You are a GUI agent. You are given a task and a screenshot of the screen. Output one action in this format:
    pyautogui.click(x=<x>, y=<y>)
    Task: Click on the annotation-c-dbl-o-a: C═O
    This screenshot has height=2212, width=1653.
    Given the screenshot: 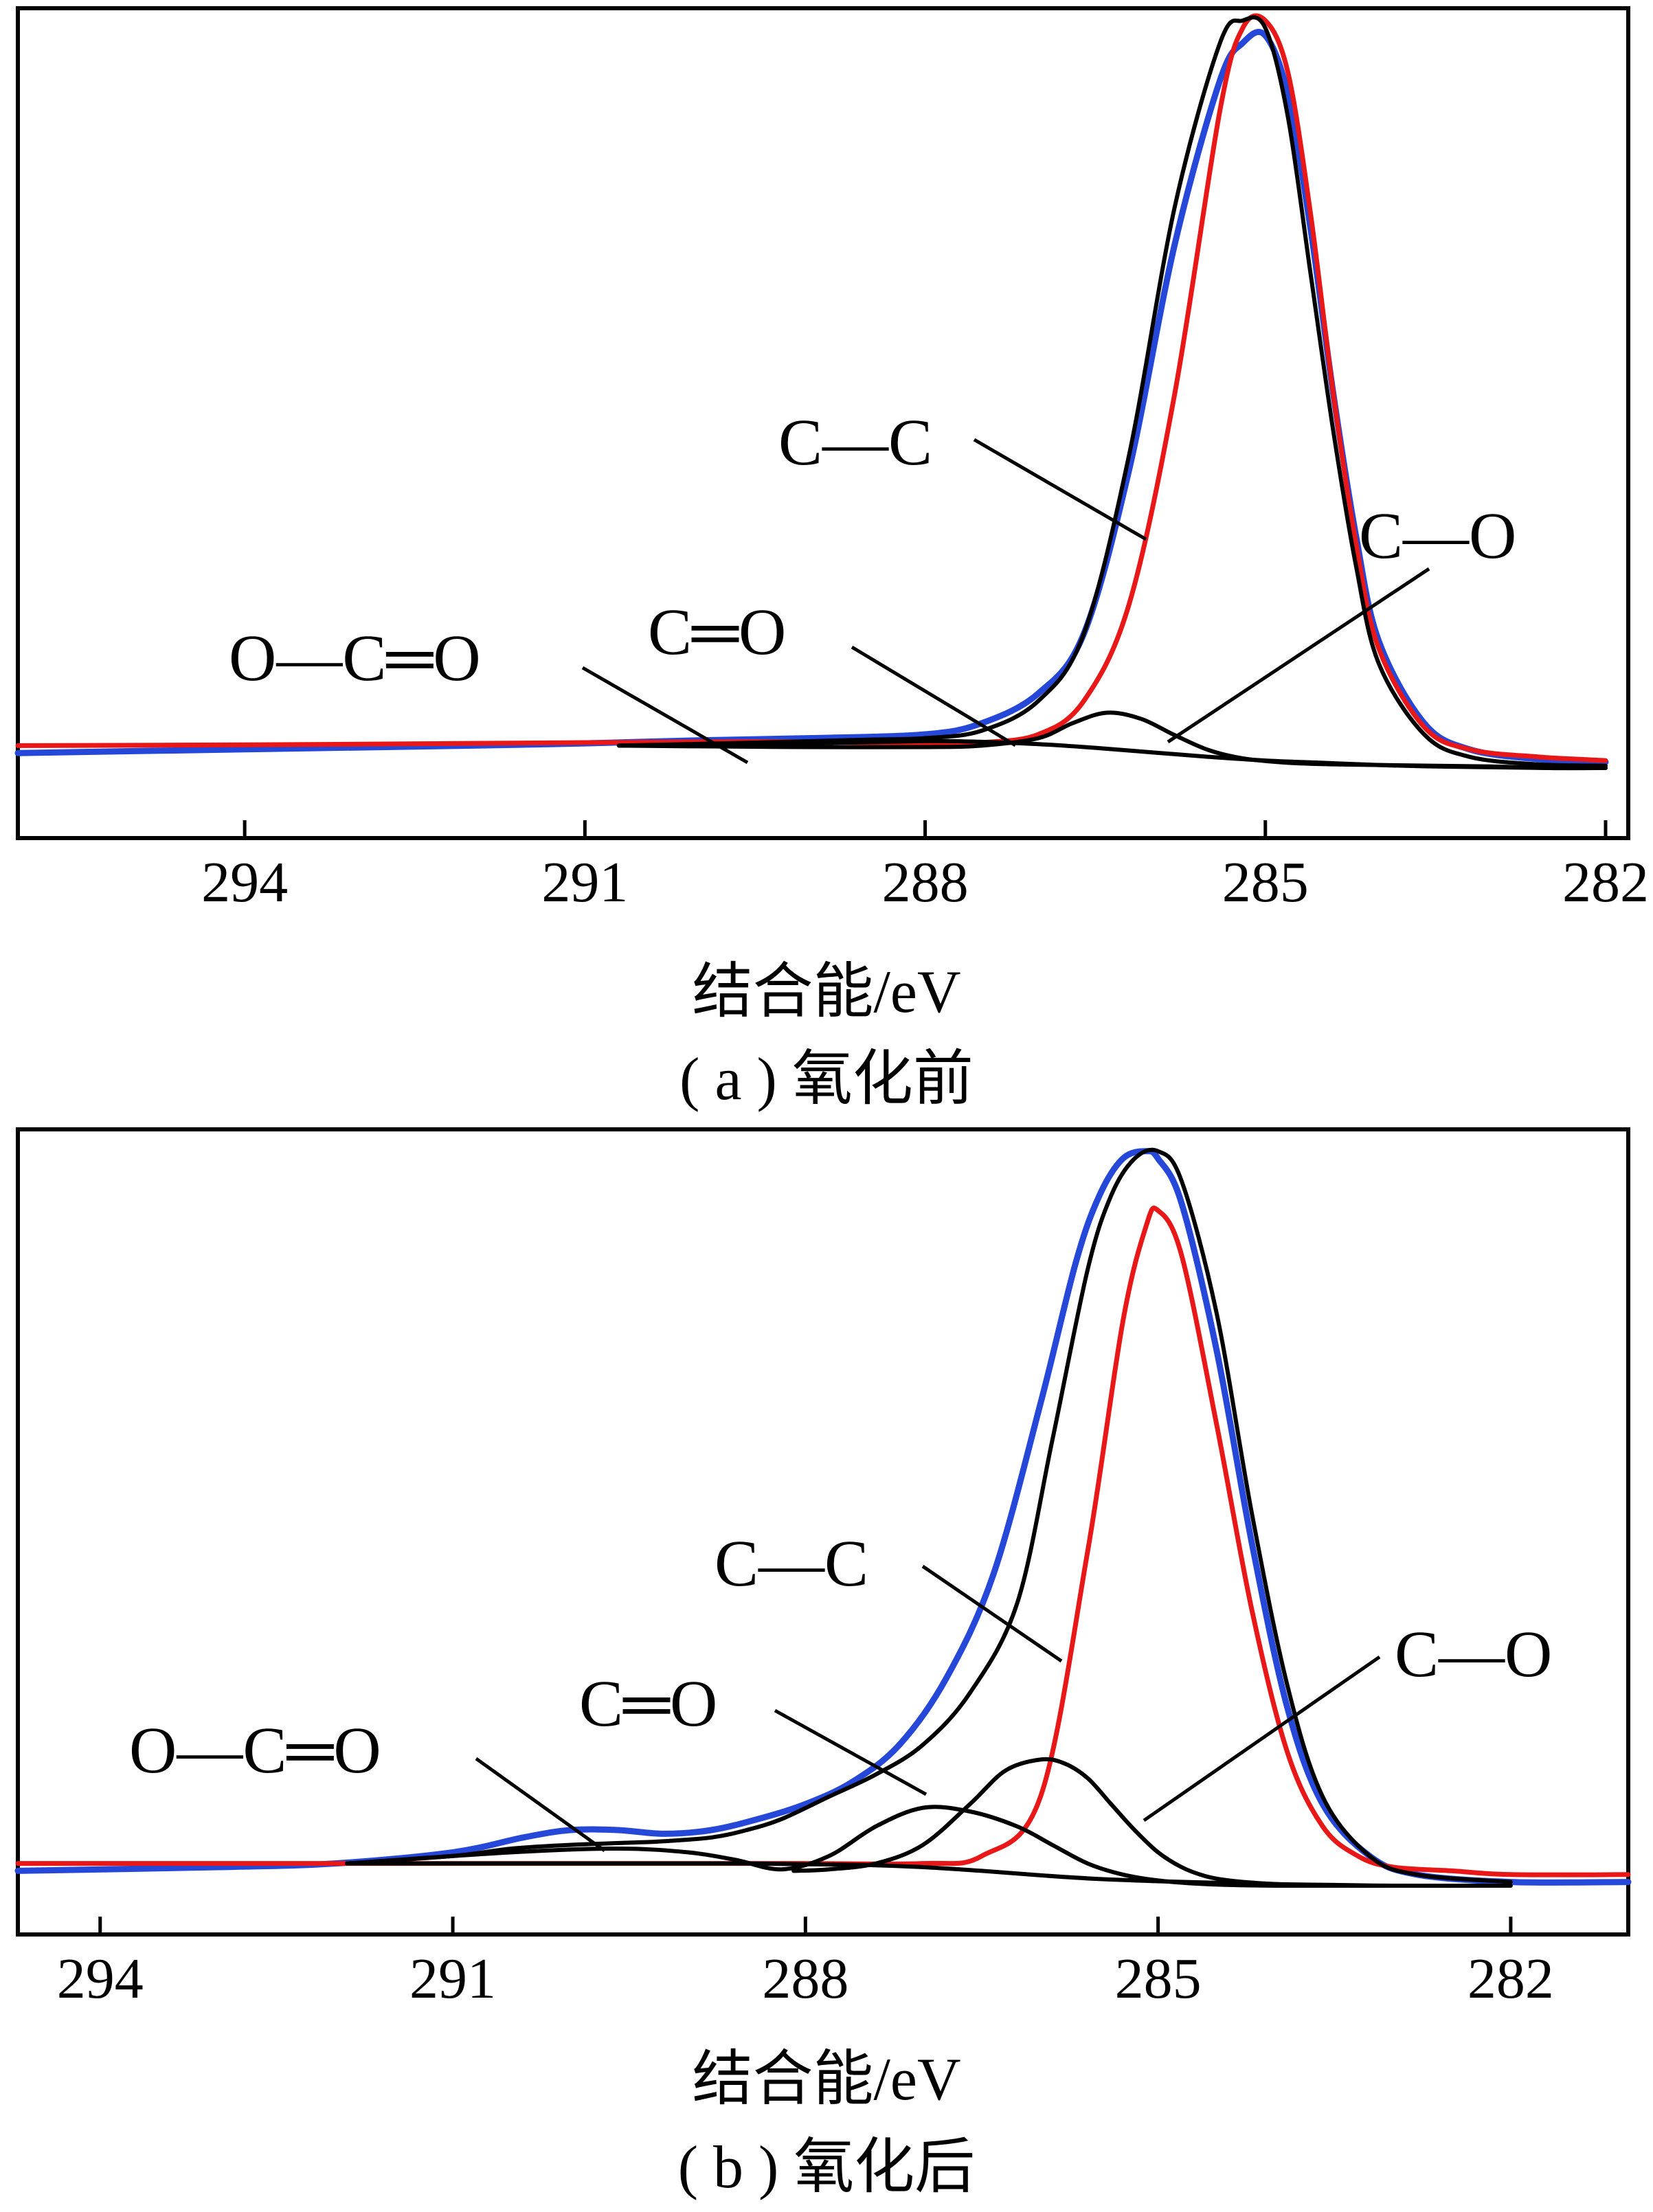 What is the action you would take?
    pyautogui.click(x=717, y=631)
    